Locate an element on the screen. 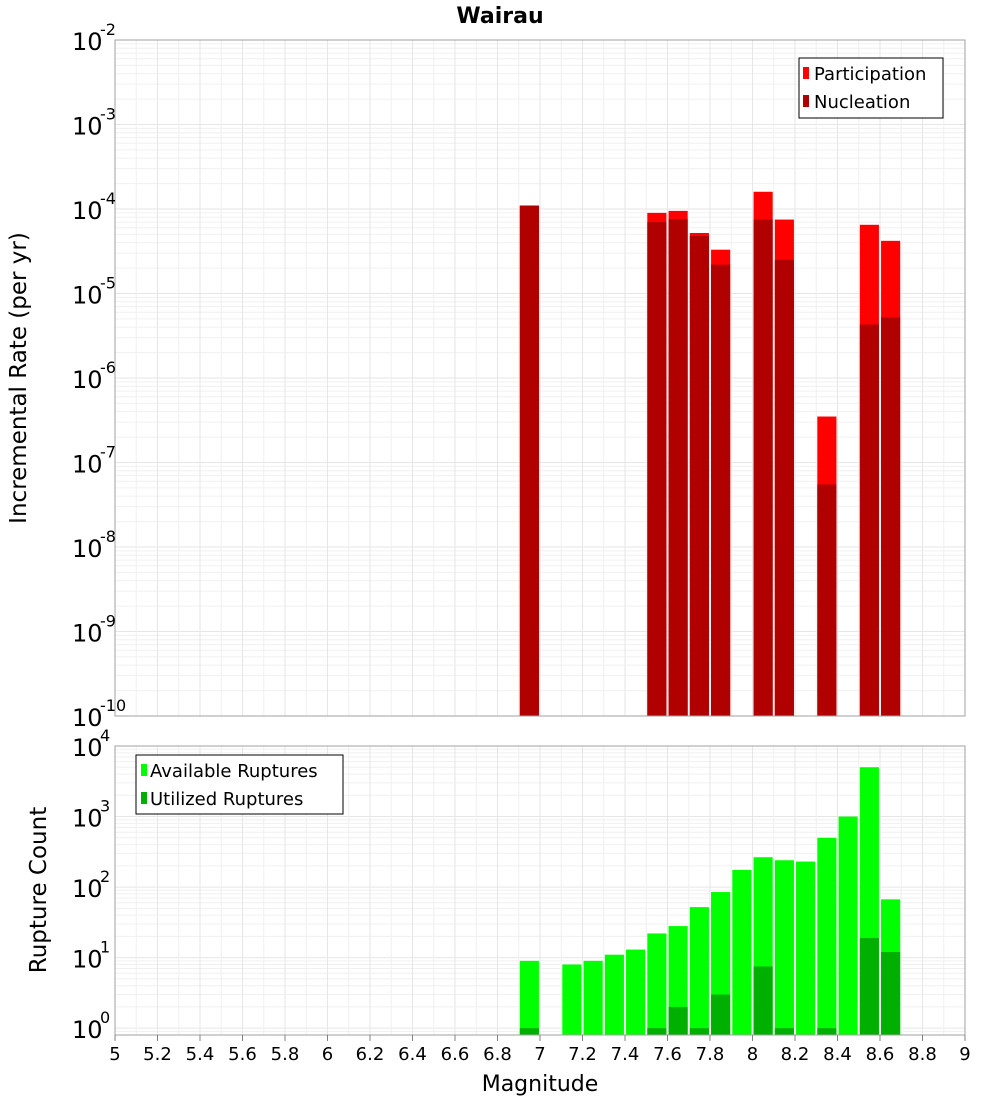 The width and height of the screenshot is (1000, 1105). x-axis-label: Magnitude is located at coordinates (540, 1084).